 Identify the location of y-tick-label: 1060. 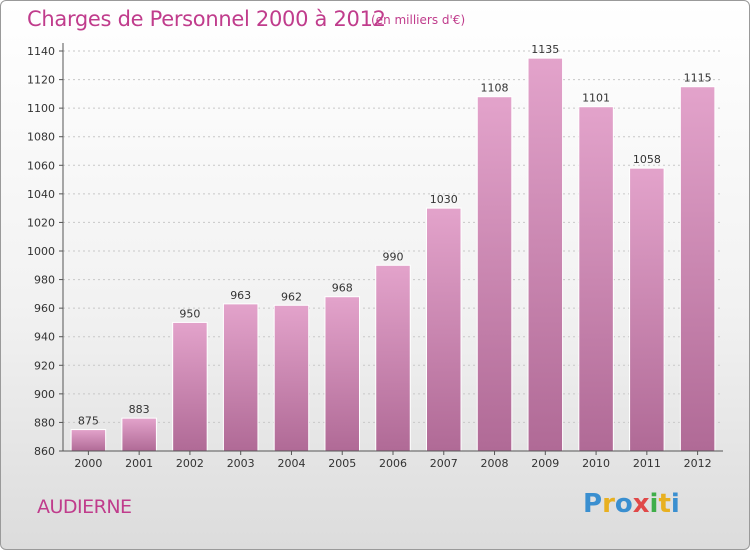
(41, 165).